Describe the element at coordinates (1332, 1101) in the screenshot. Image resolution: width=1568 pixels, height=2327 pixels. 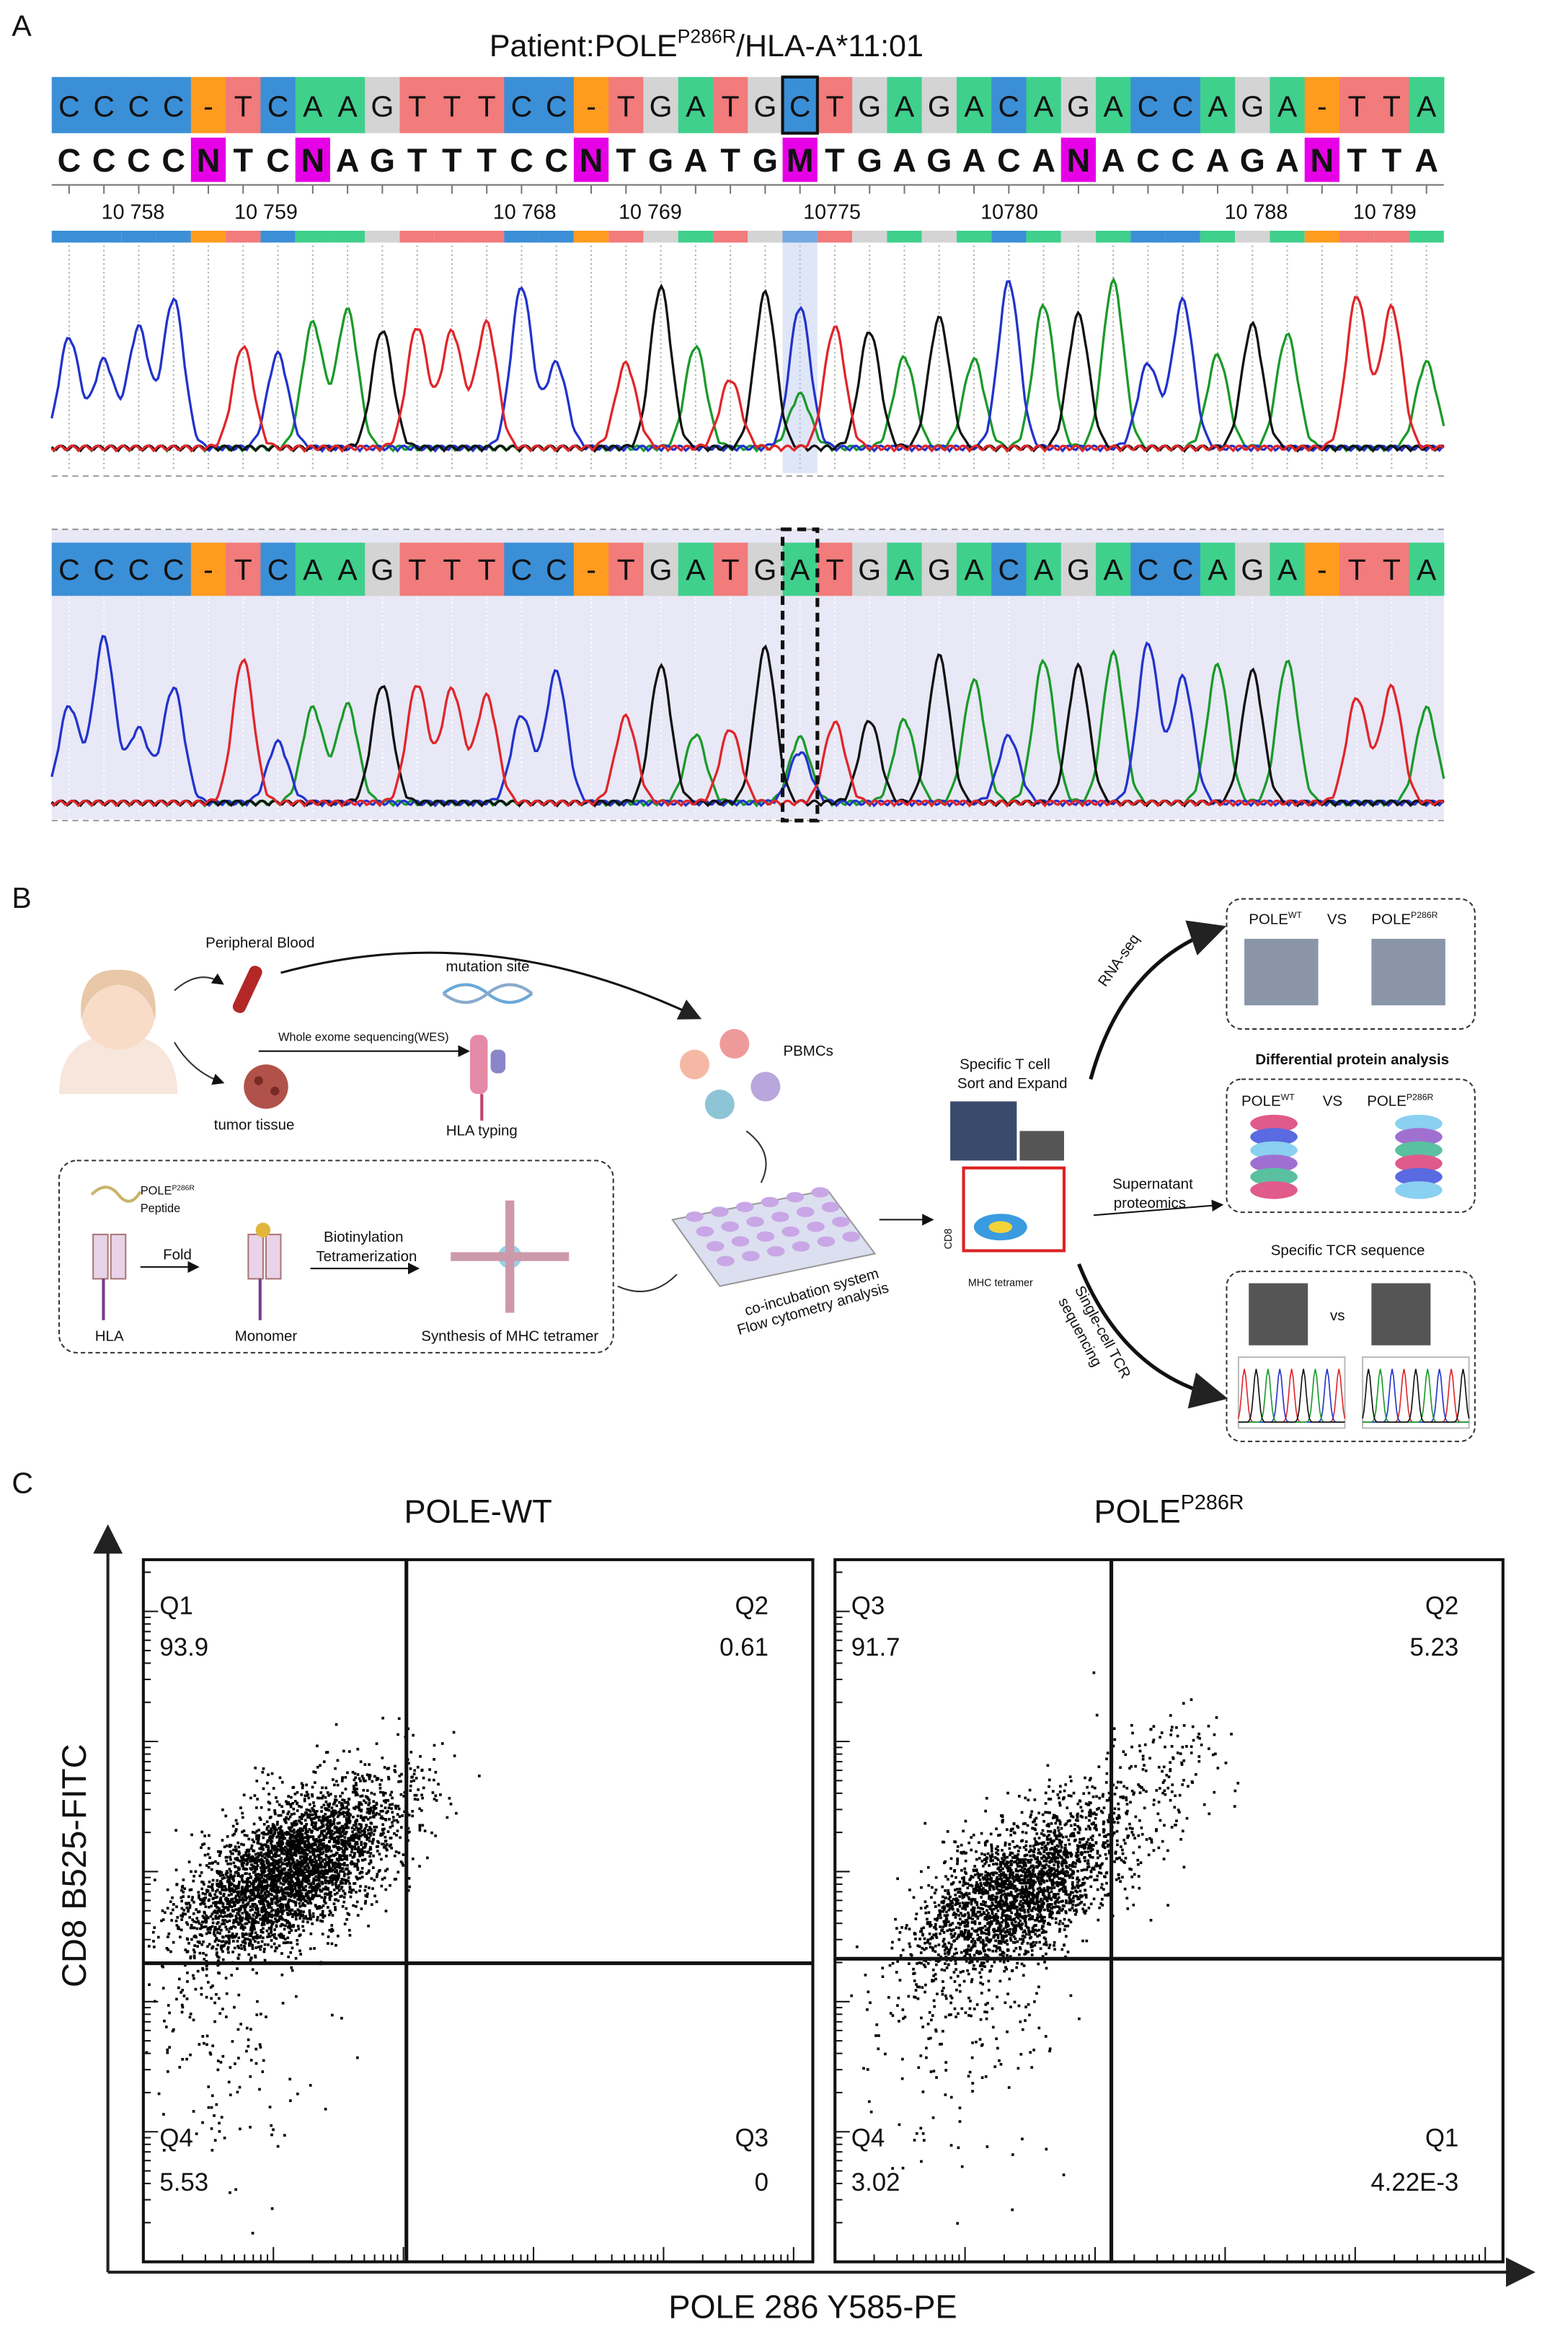
I see `label: VS` at that location.